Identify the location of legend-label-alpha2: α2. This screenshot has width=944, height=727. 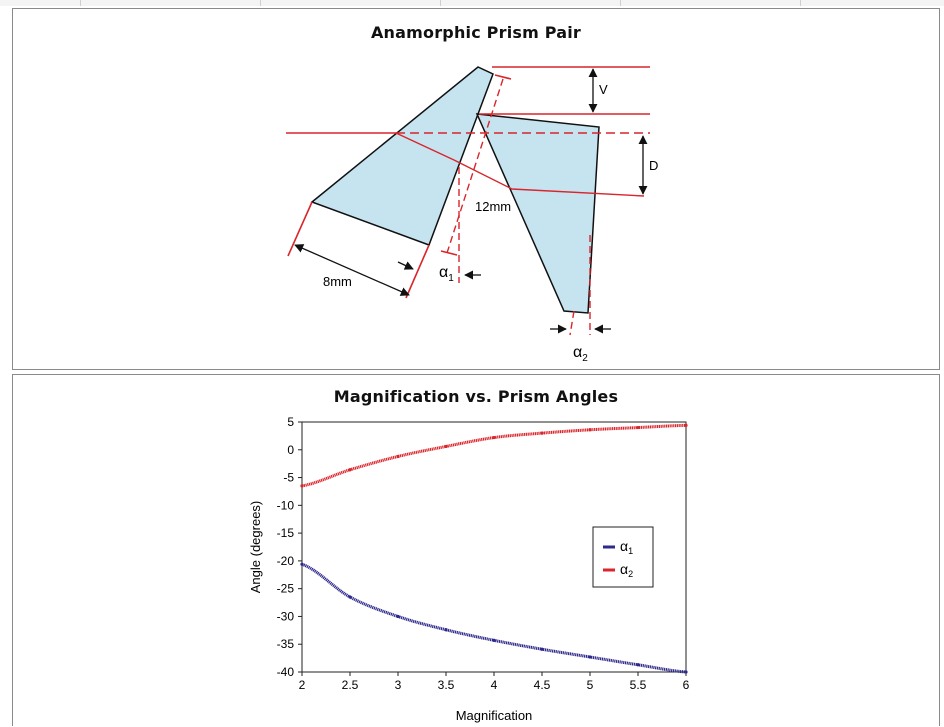
(626, 570).